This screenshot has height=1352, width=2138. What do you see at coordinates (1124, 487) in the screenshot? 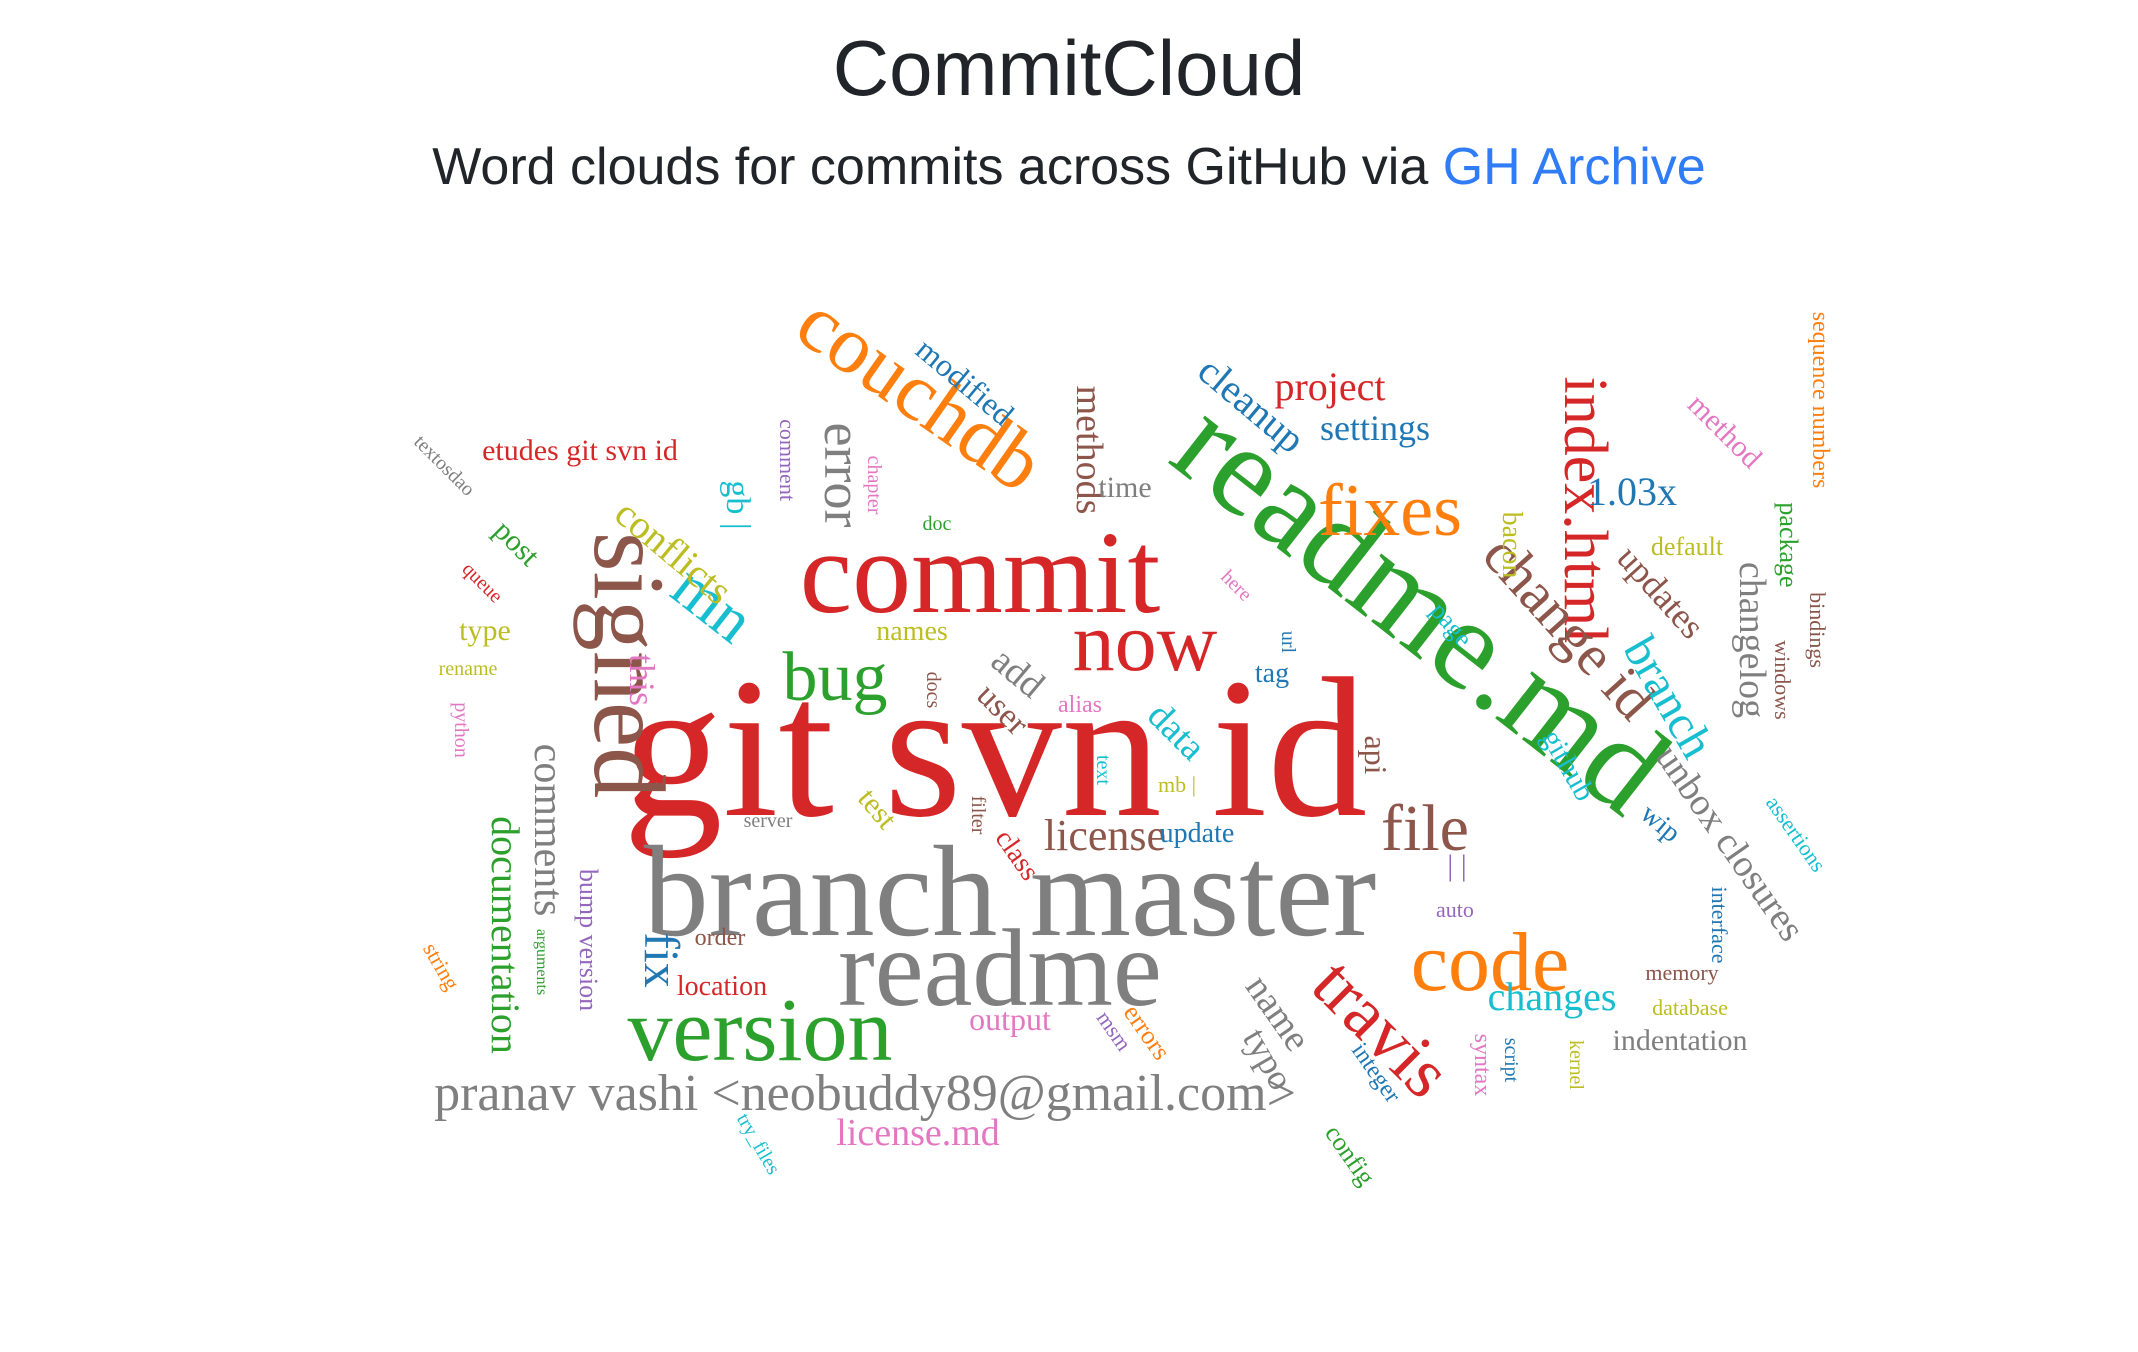
I see `word-time: time` at bounding box center [1124, 487].